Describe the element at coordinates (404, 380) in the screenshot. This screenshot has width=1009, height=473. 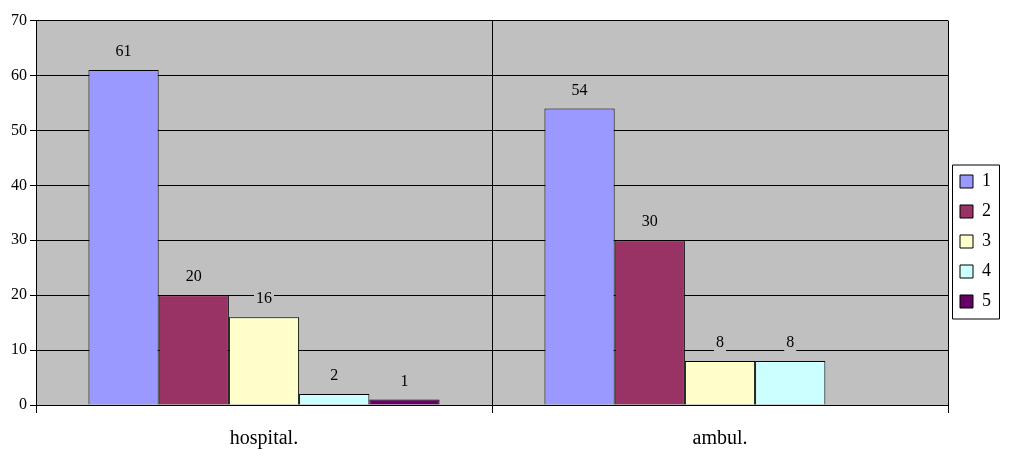
I see `data-label: 1` at that location.